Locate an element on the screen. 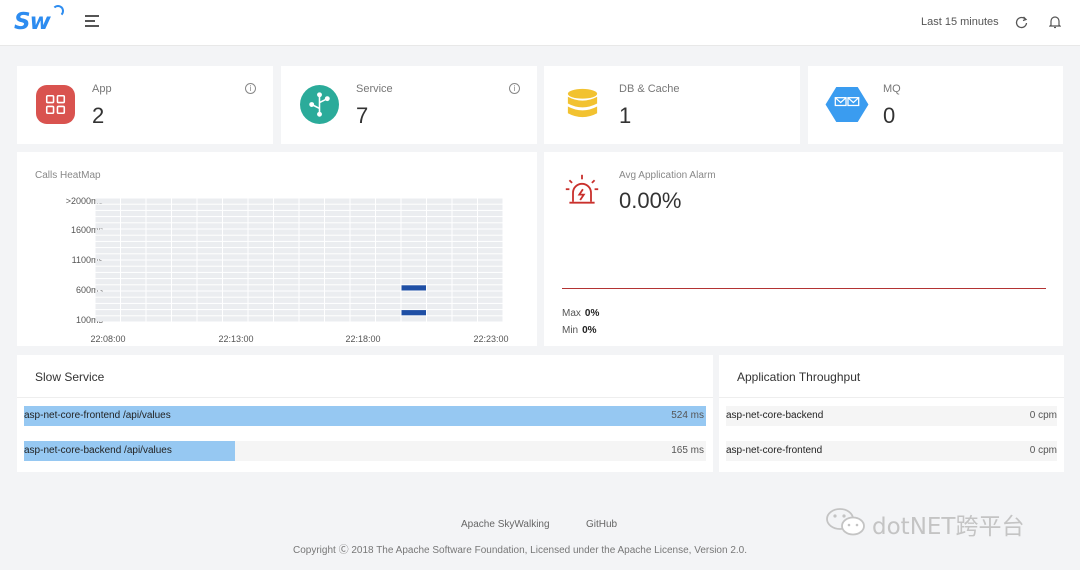 This screenshot has height=570, width=1080. slow-service-name: asp-net-core-backend /api/values is located at coordinates (98, 450).